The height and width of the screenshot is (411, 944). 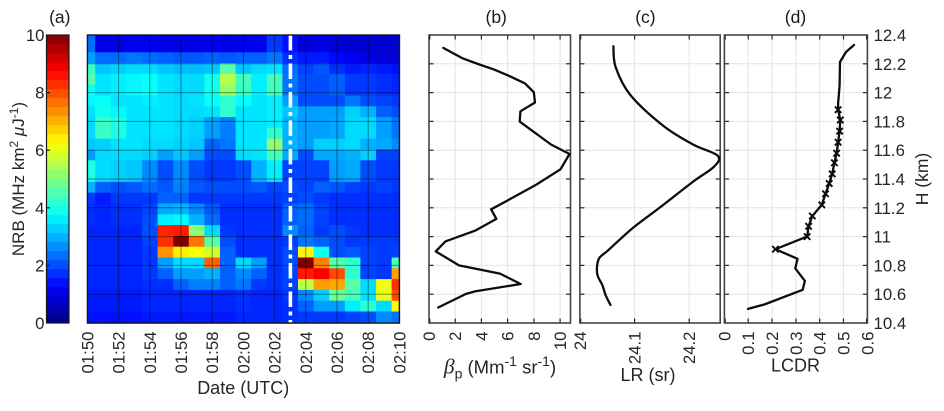 What do you see at coordinates (499, 367) in the screenshot?
I see `svg-text: βp (Mm-1 sr-1)` at bounding box center [499, 367].